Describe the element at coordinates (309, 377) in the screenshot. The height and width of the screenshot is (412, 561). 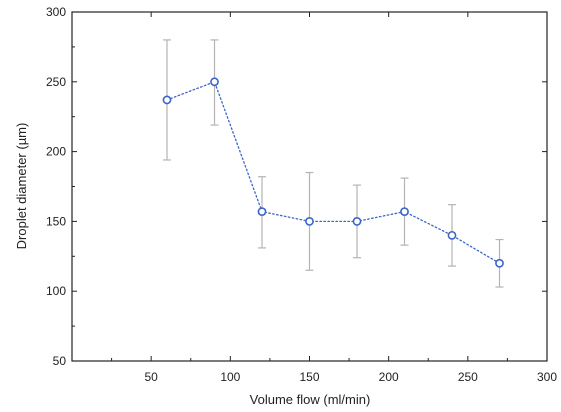
I see `x-tick-label: 150` at that location.